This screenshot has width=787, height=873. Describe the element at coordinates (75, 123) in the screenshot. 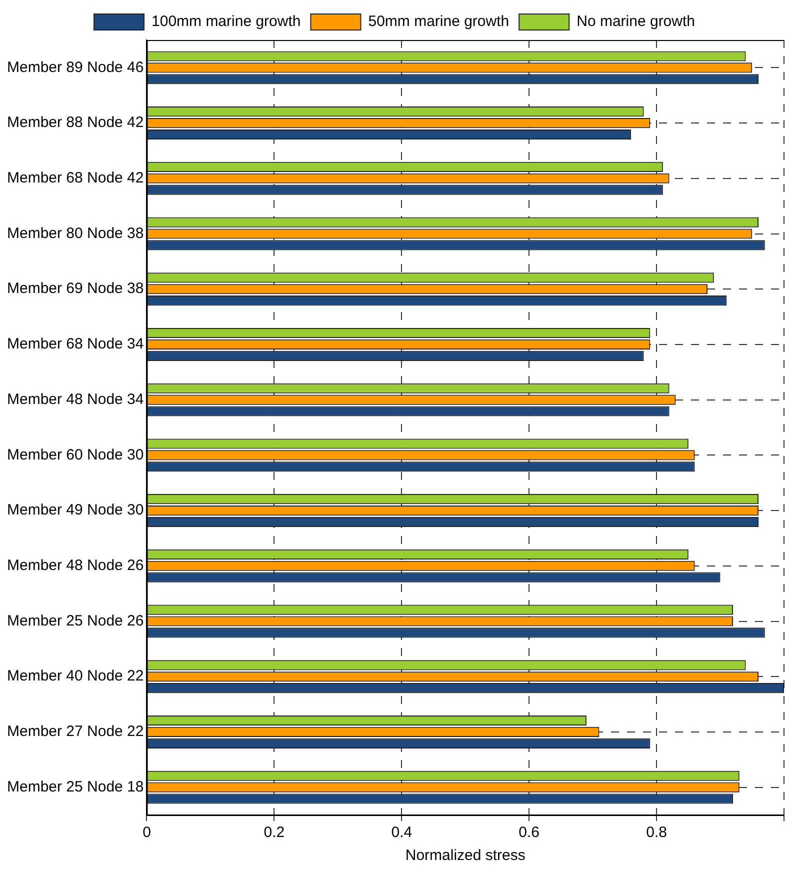

I see `y-tick-label: Member 88 Node 42` at that location.